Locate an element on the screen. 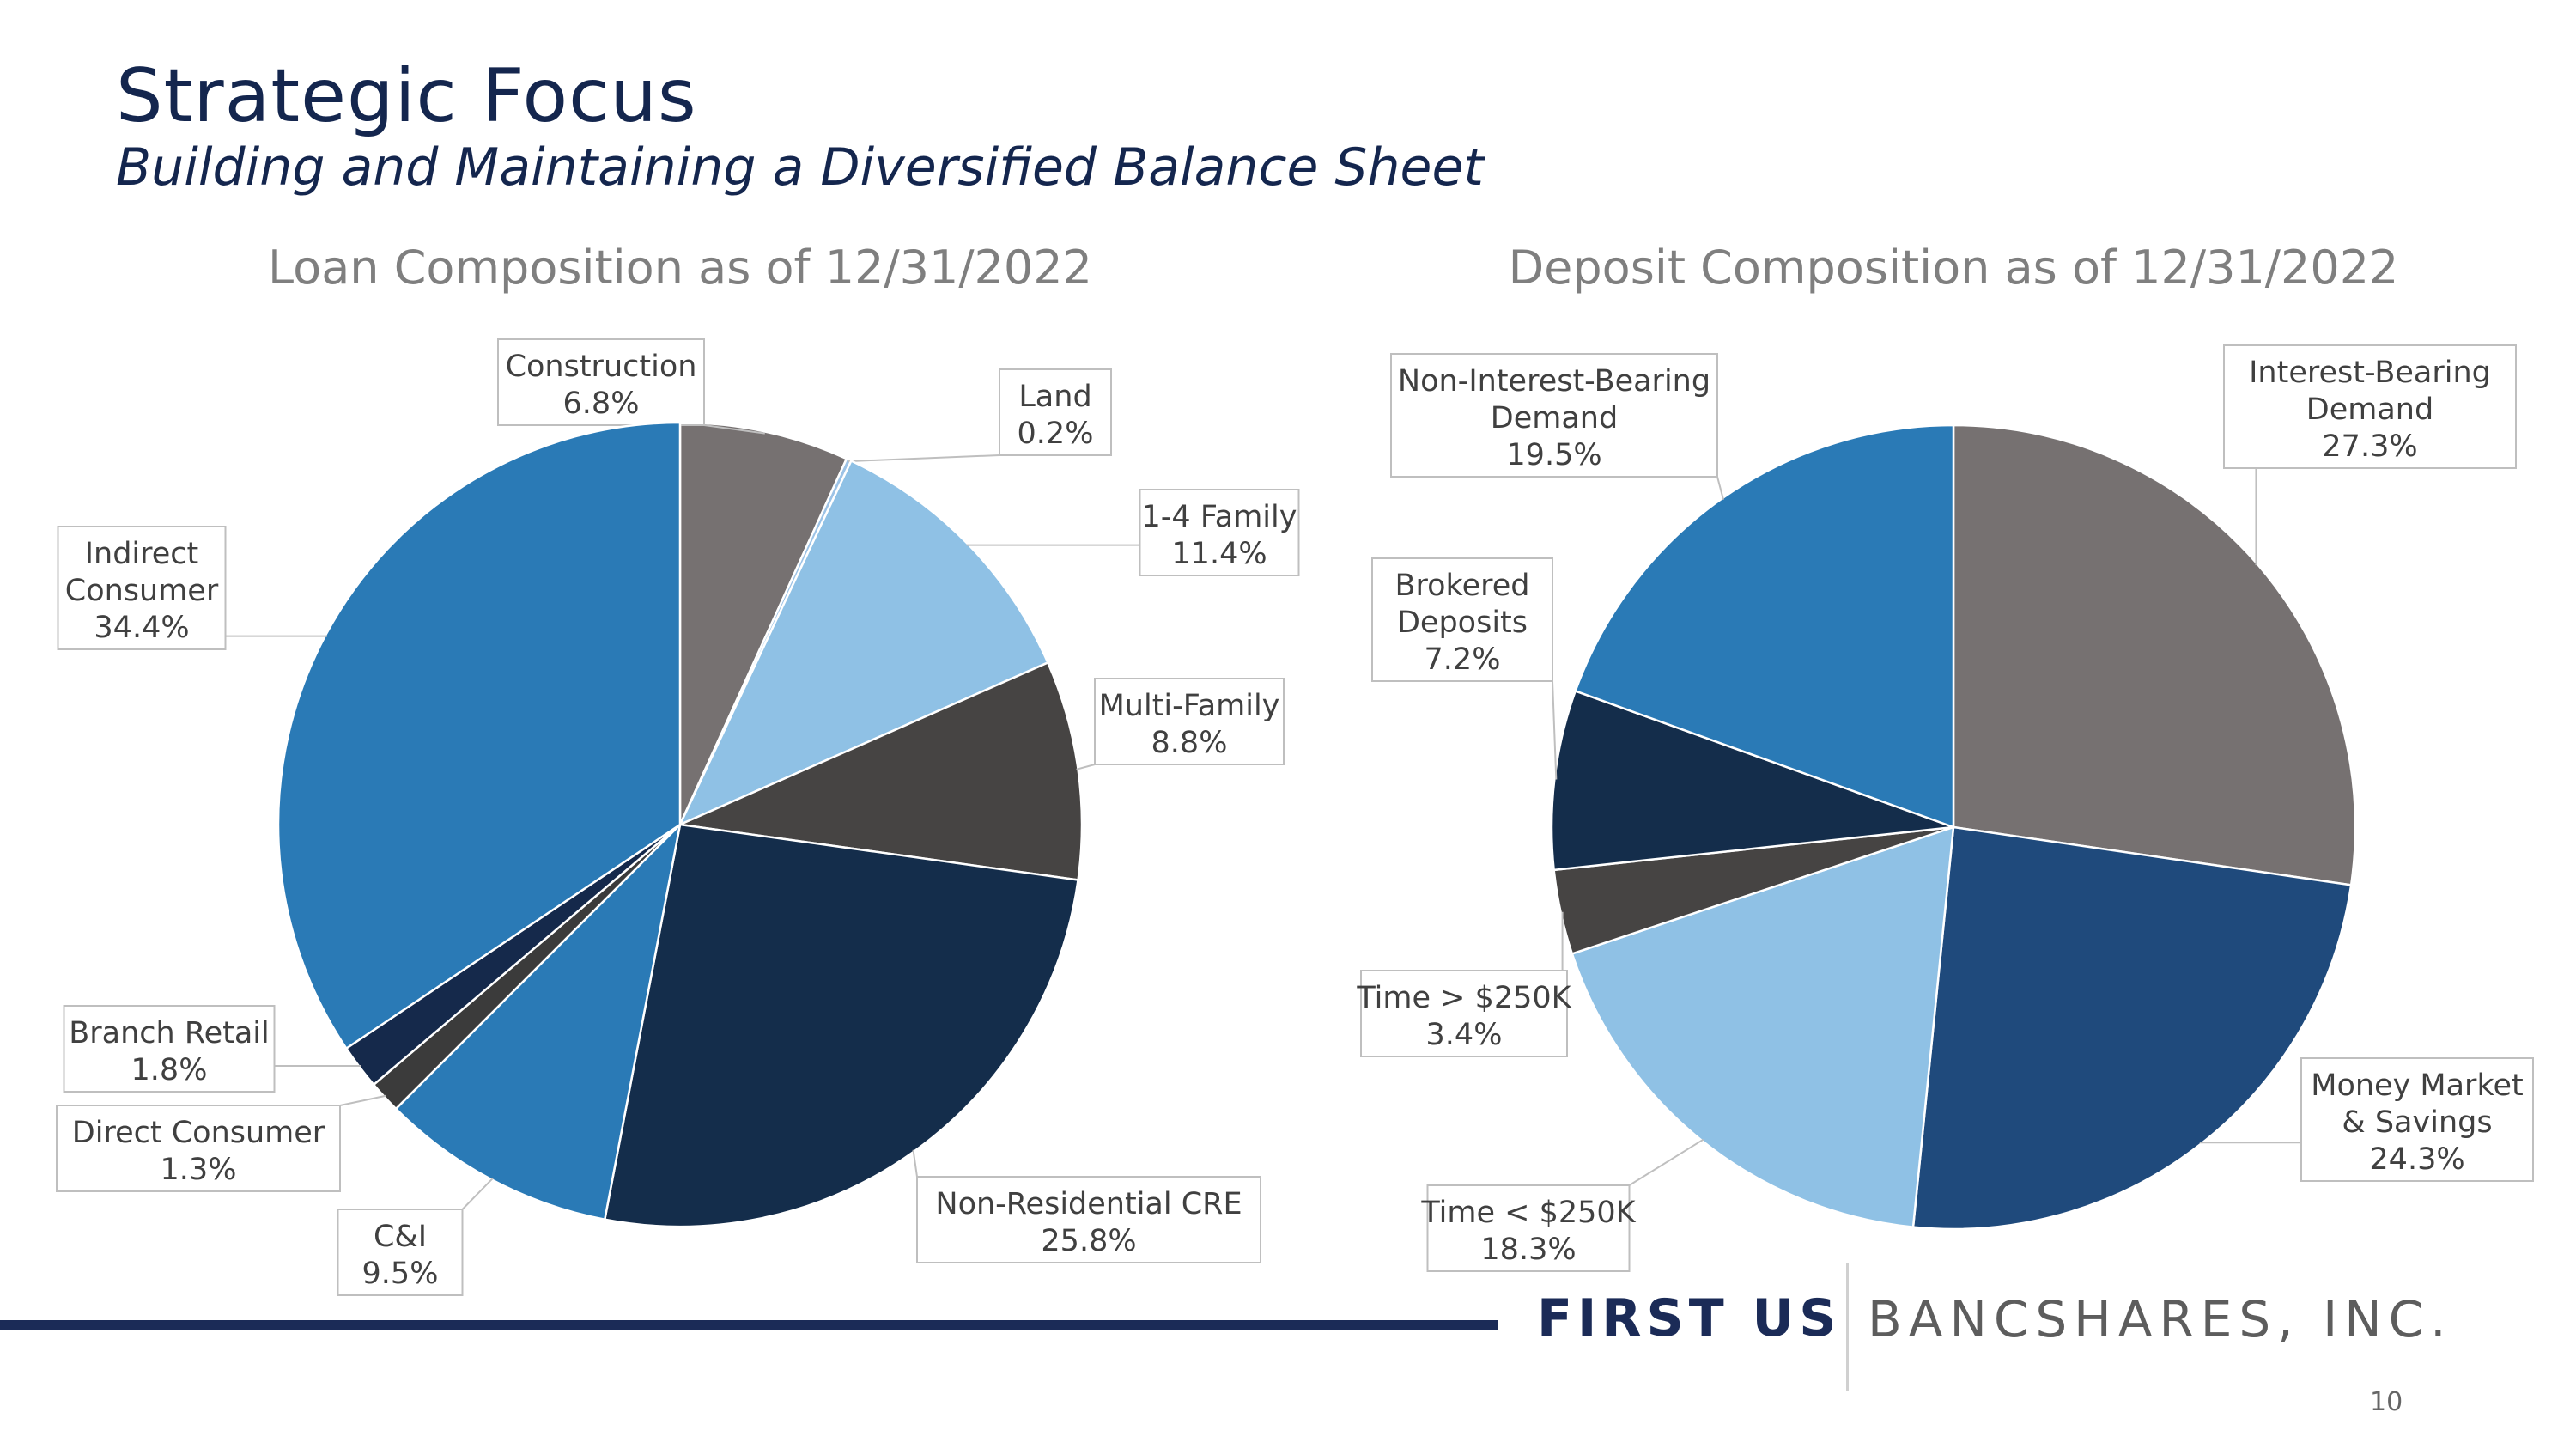 The height and width of the screenshot is (1449, 2576). data-label-value: 7.2% is located at coordinates (1463, 659).